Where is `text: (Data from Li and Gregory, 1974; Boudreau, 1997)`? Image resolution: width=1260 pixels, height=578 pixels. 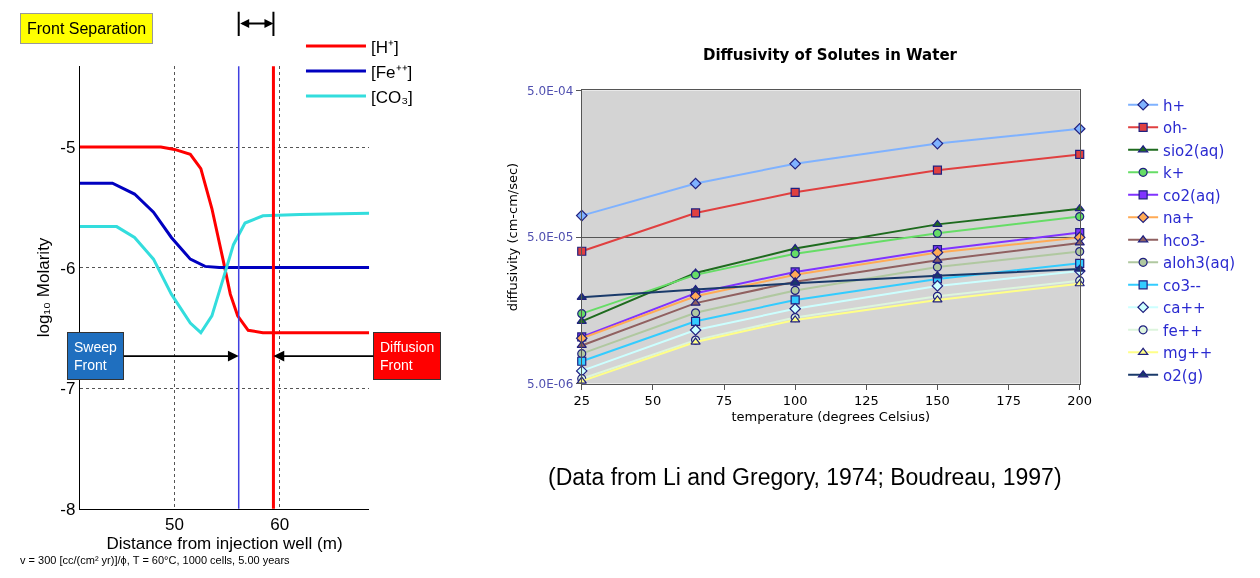 text: (Data from Li and Gregory, 1974; Boudreau, 1997) is located at coordinates (805, 477).